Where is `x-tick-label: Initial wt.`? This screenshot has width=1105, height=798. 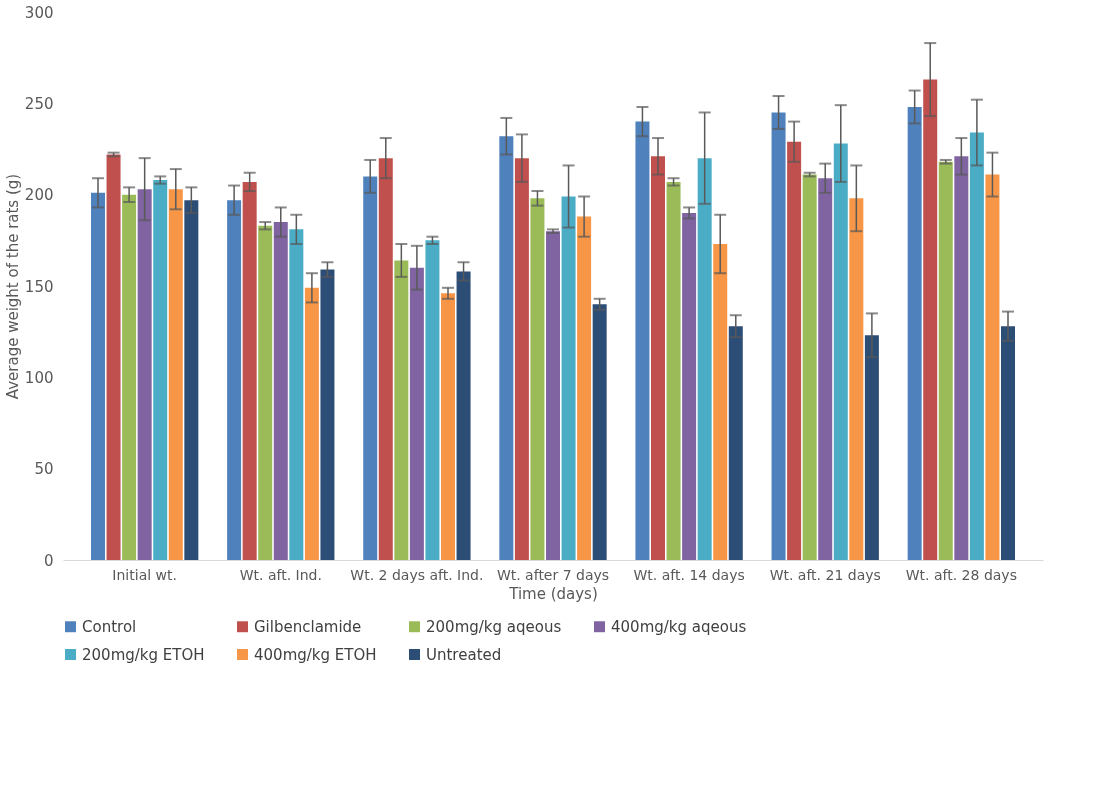
x-tick-label: Initial wt. is located at coordinates (144, 574).